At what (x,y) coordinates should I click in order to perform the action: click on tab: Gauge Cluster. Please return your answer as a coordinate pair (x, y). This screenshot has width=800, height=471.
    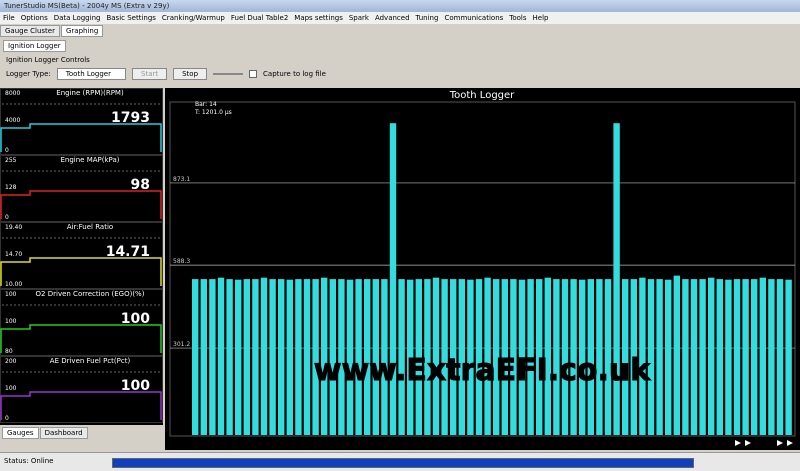
    Looking at the image, I should click on (30, 31).